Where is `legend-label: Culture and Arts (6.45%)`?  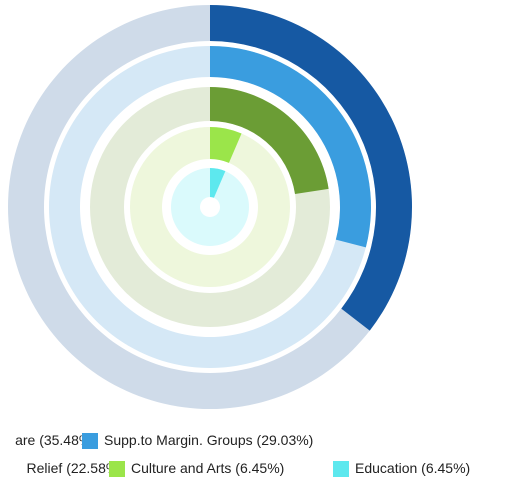
legend-label: Culture and Arts (6.45%) is located at coordinates (207, 468).